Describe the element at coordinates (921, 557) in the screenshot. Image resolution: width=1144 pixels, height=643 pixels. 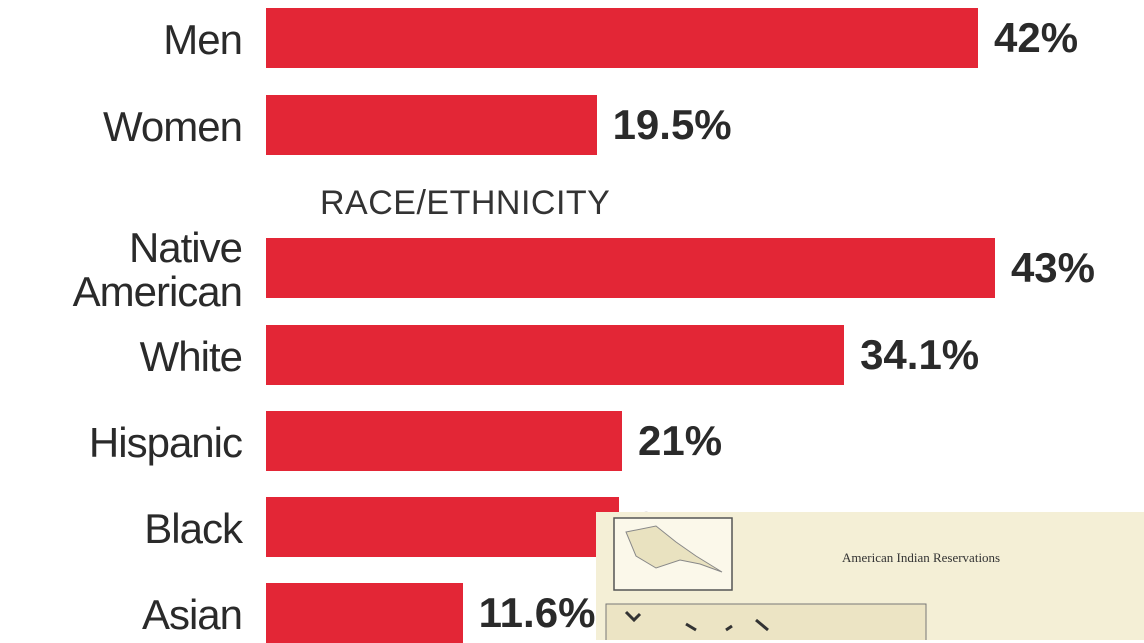
I see `inset-title: American Indian Reservations` at that location.